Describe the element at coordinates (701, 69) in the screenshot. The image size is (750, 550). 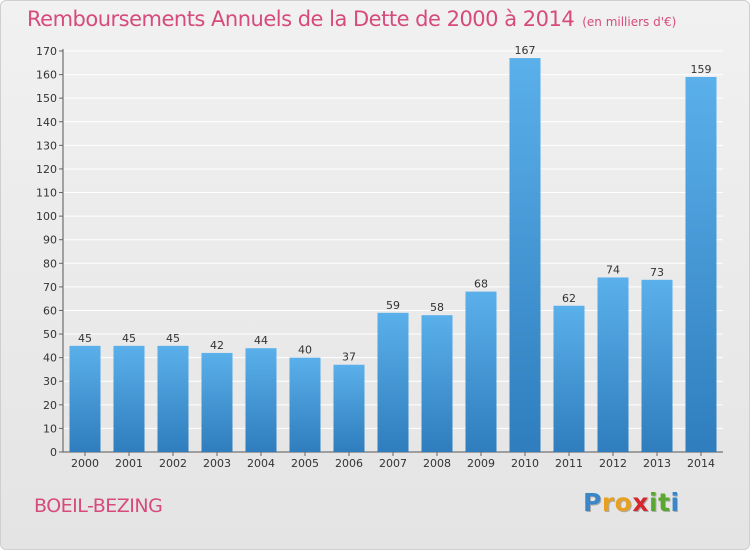
I see `data-label: 159` at that location.